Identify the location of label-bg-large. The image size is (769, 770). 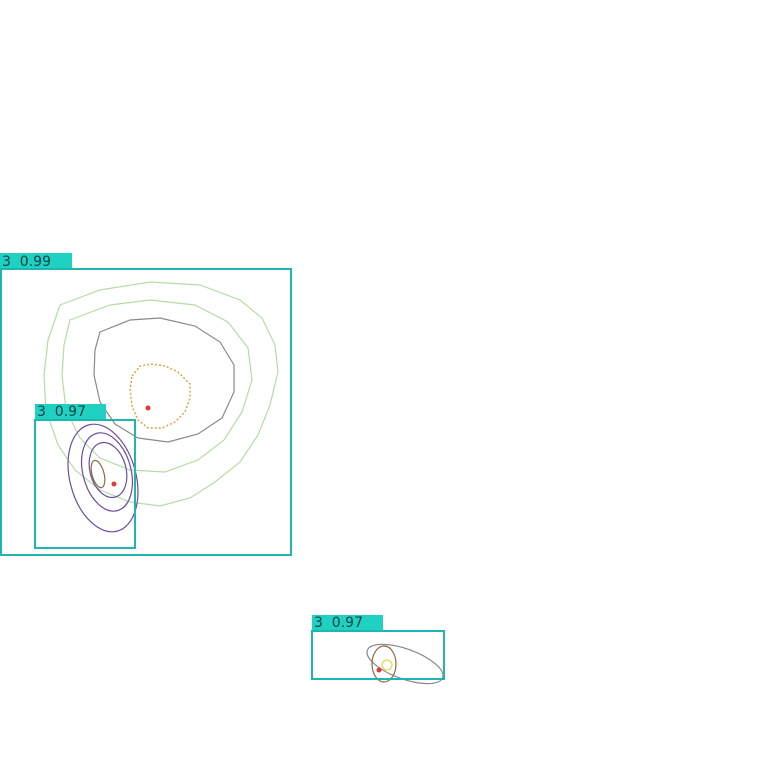
(36, 260).